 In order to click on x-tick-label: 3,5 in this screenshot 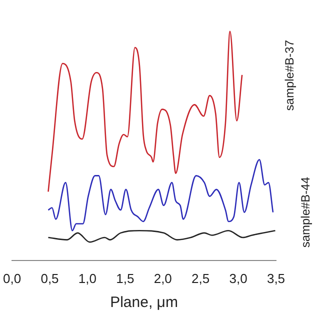, I will do `click(276, 278)`.